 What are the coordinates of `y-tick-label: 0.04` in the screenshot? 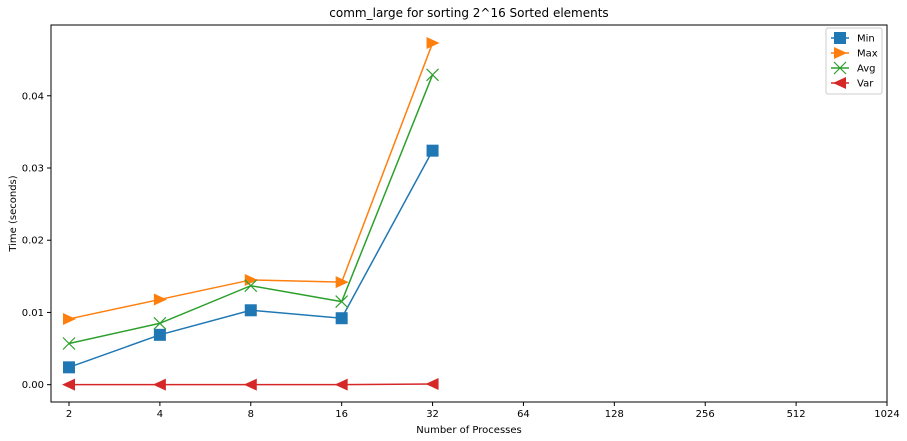 It's located at (33, 96).